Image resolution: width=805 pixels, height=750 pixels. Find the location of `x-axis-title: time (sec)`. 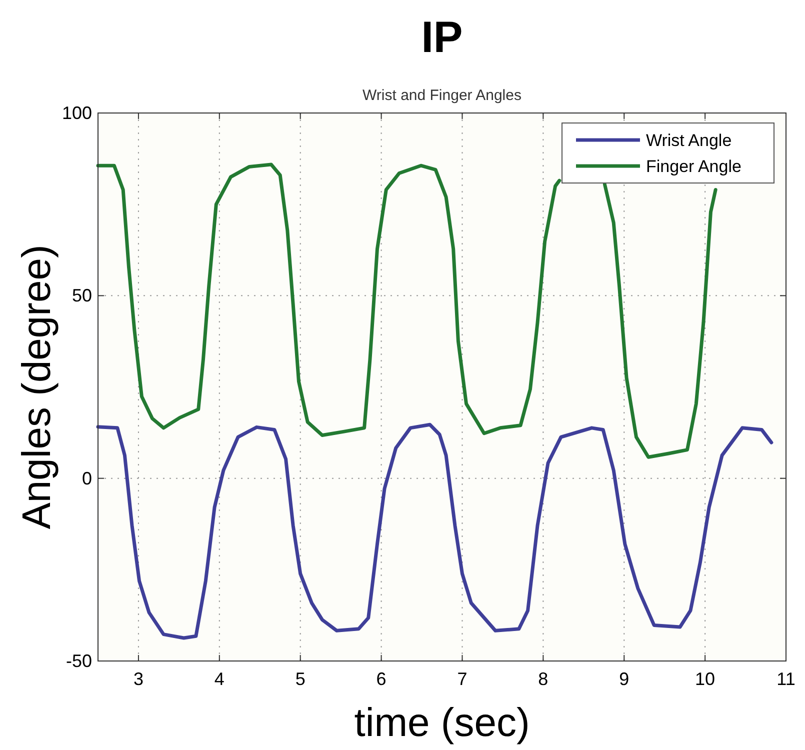

x-axis-title: time (sec) is located at coordinates (442, 723).